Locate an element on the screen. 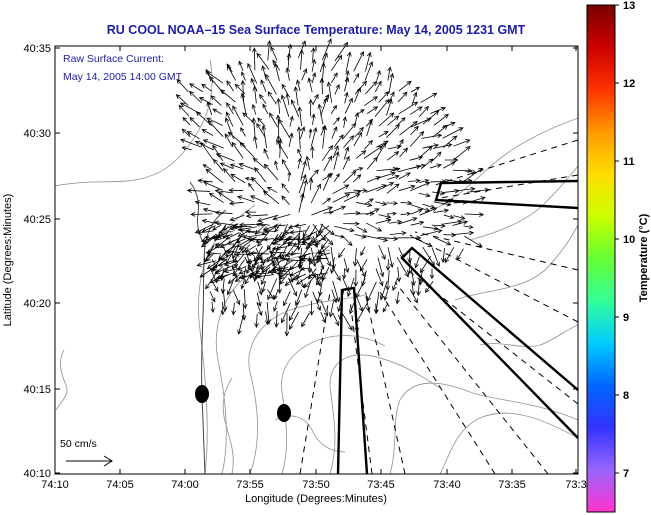 Image resolution: width=651 pixels, height=515 pixels. colorbar-tick-label: 9 is located at coordinates (626, 318).